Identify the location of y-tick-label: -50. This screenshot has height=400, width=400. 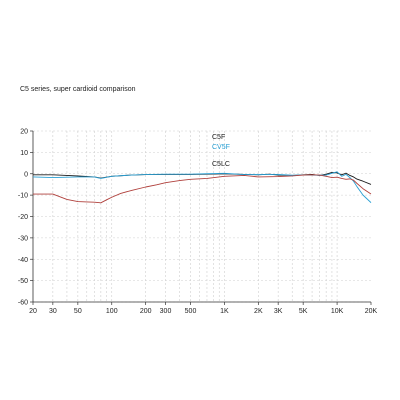
(23, 281).